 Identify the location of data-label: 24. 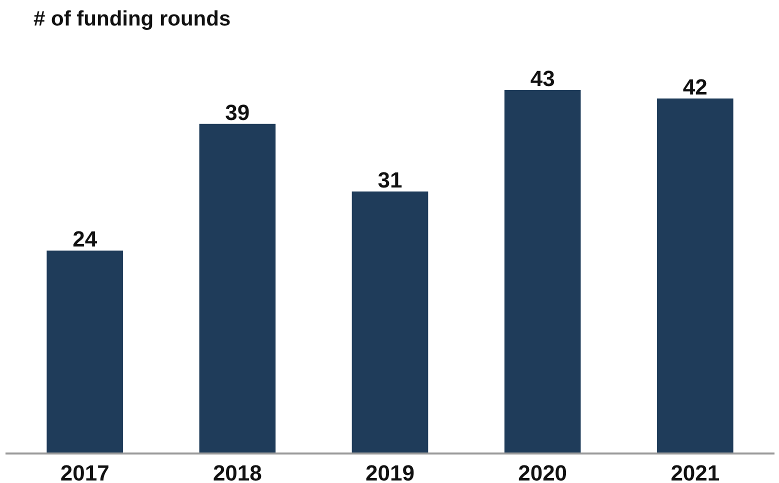
(85, 239).